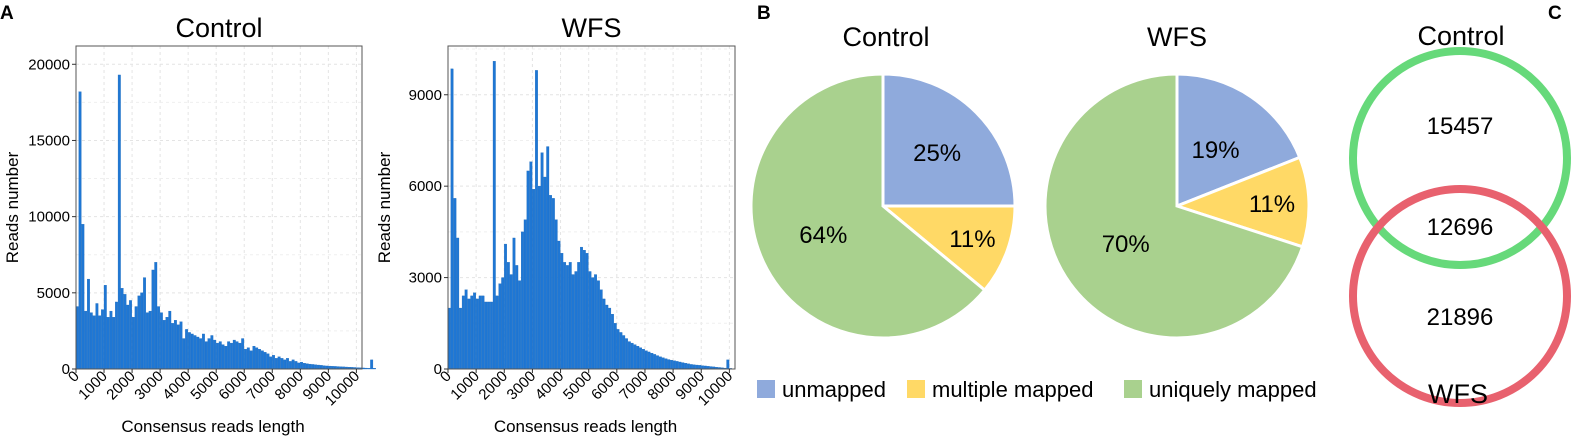  I want to click on venn-wfs-only-count: 21896, so click(1460, 317).